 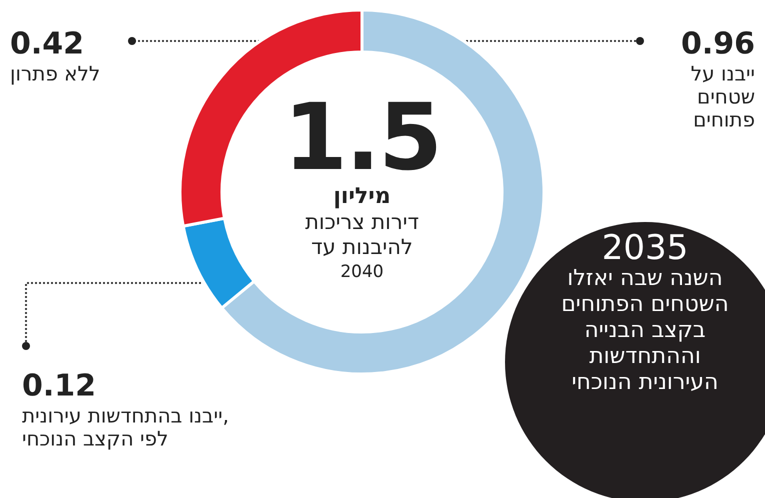 I want to click on slice-label: ייבנו על שטחים פתוחים, so click(x=722, y=97).